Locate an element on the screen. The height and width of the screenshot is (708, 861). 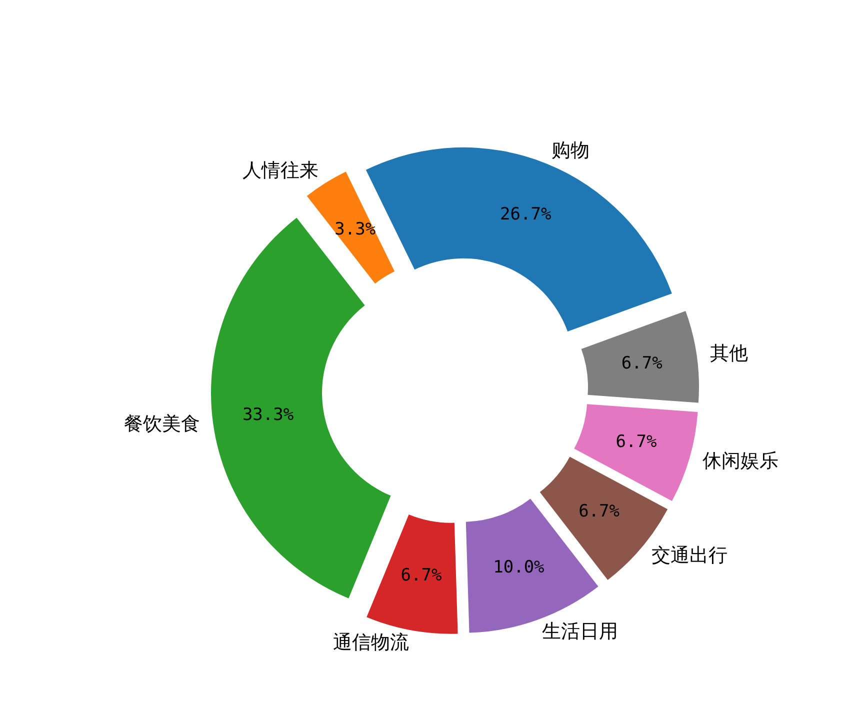
data-label: 33.3% is located at coordinates (268, 415).